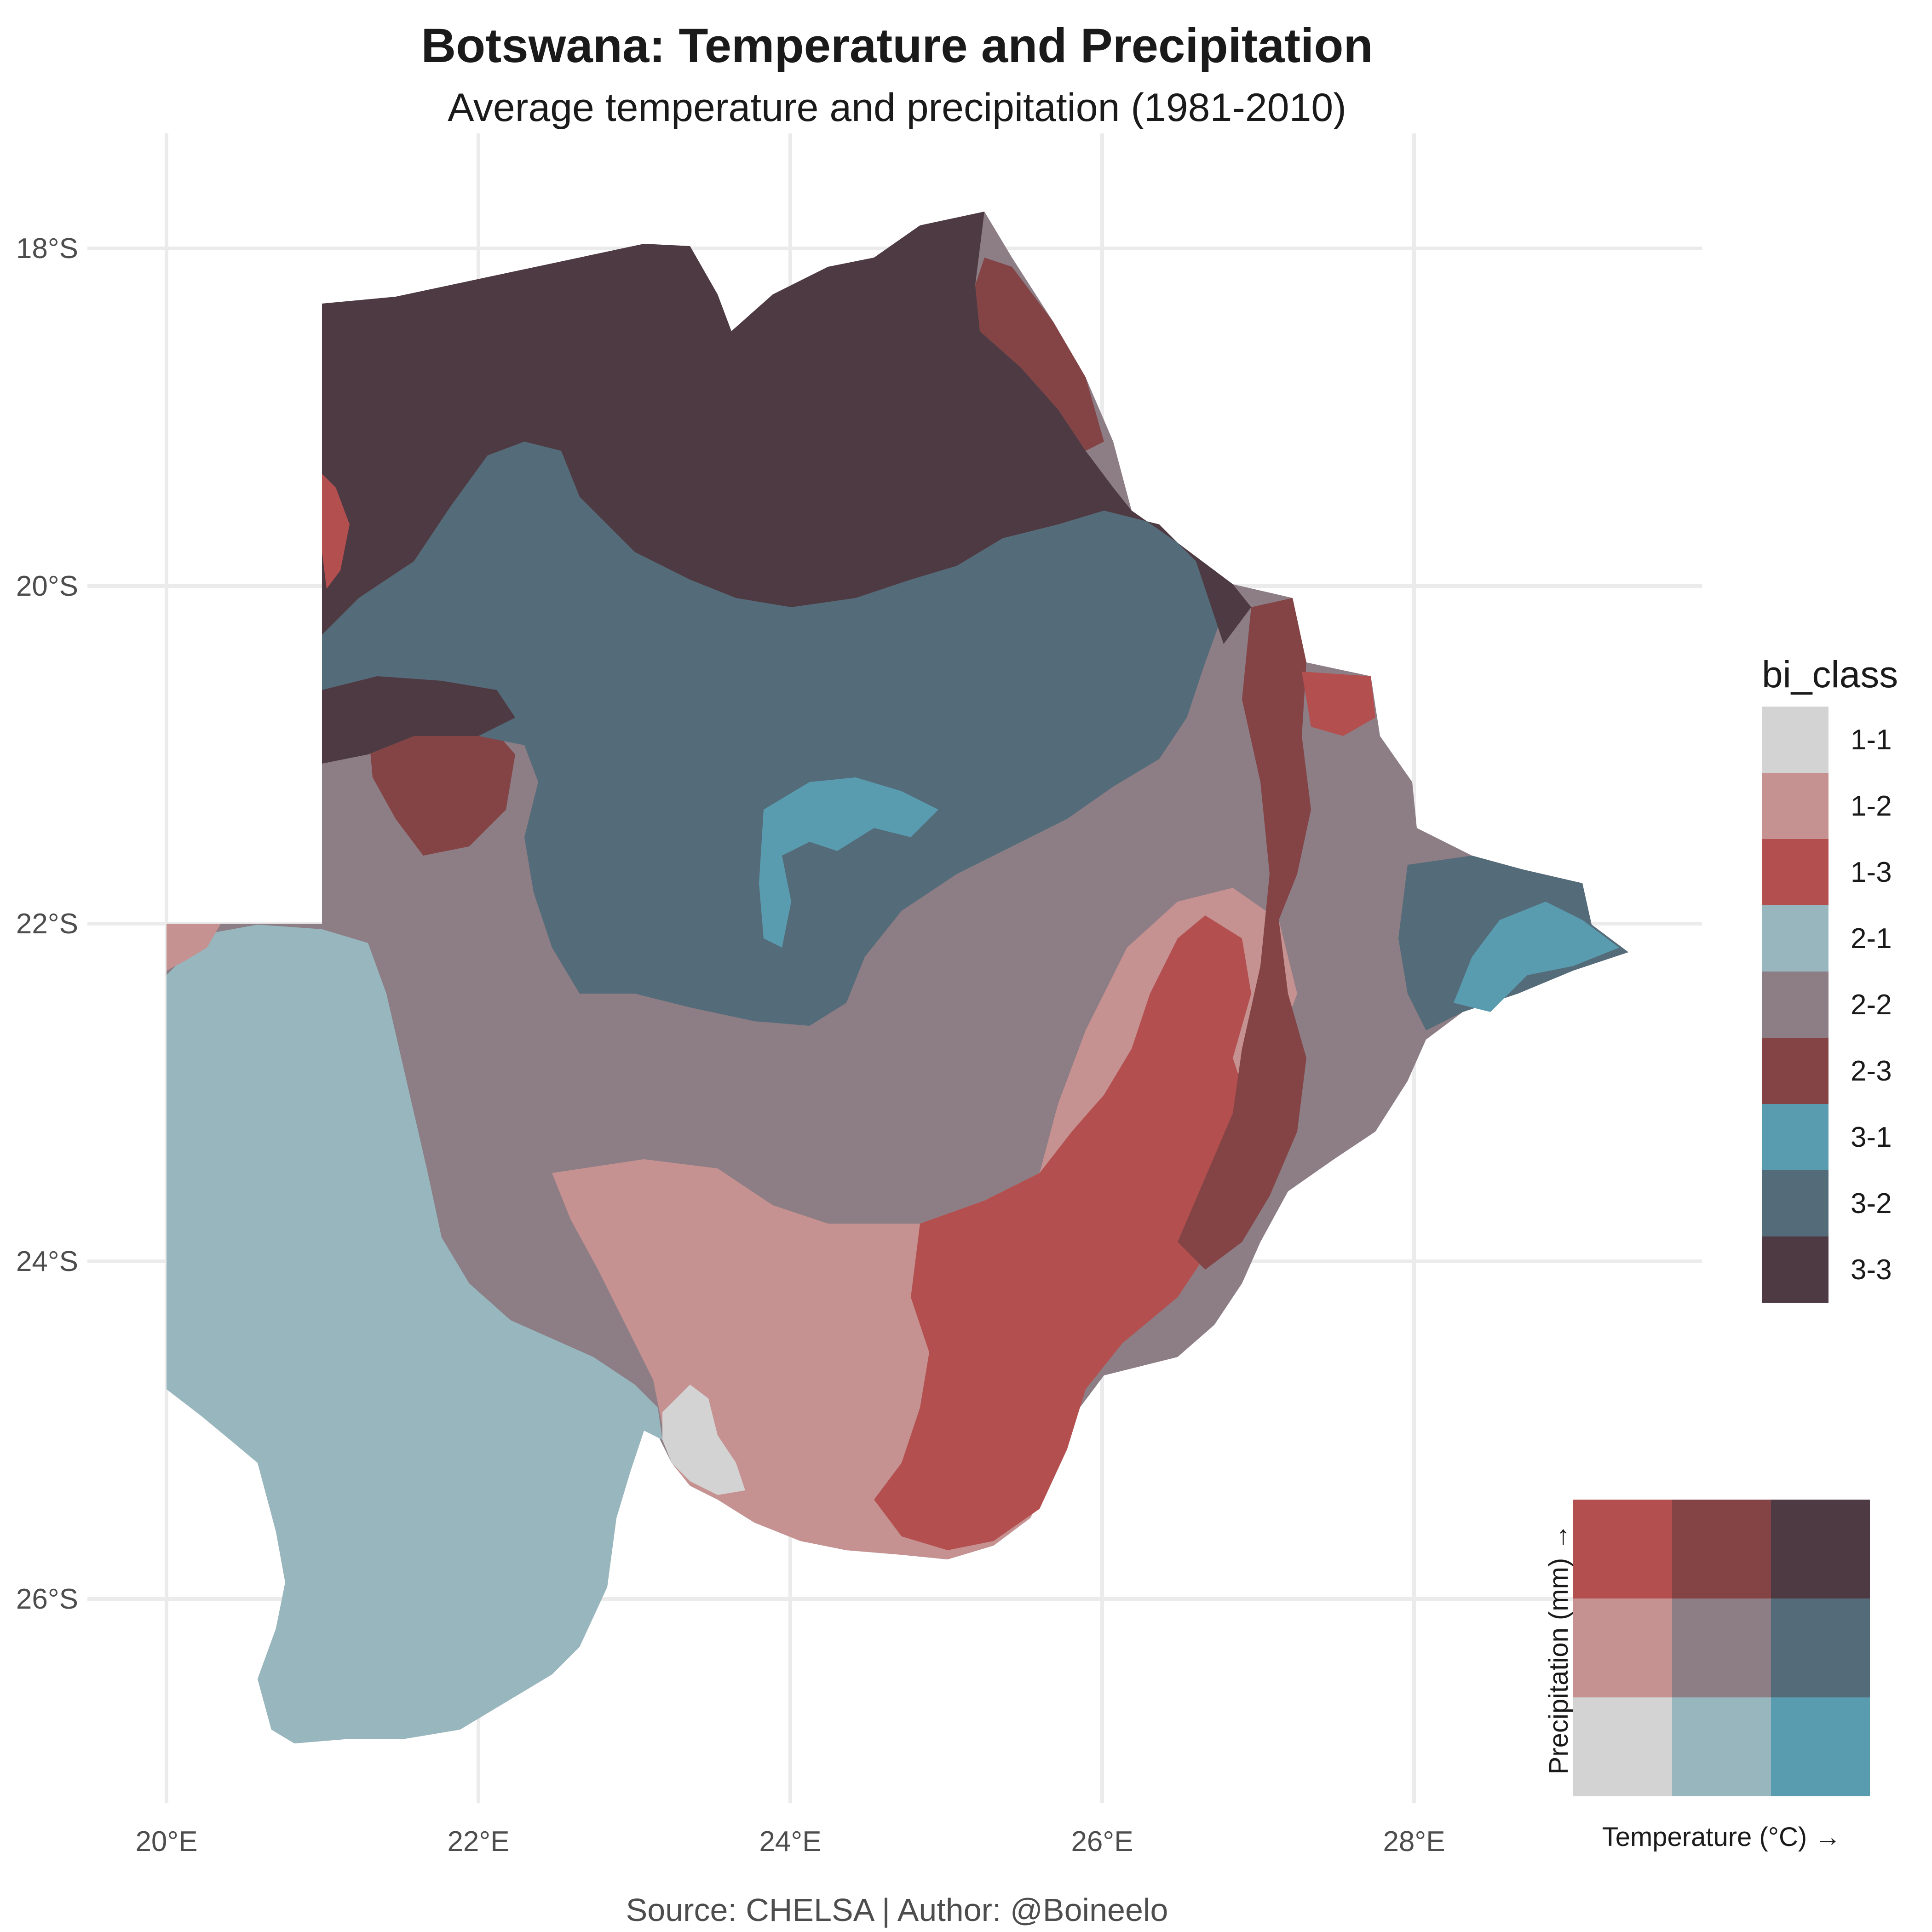 This screenshot has height=1932, width=1932. Describe the element at coordinates (1338, 704) in the screenshot. I see `map-region-1-3-northeast` at that location.